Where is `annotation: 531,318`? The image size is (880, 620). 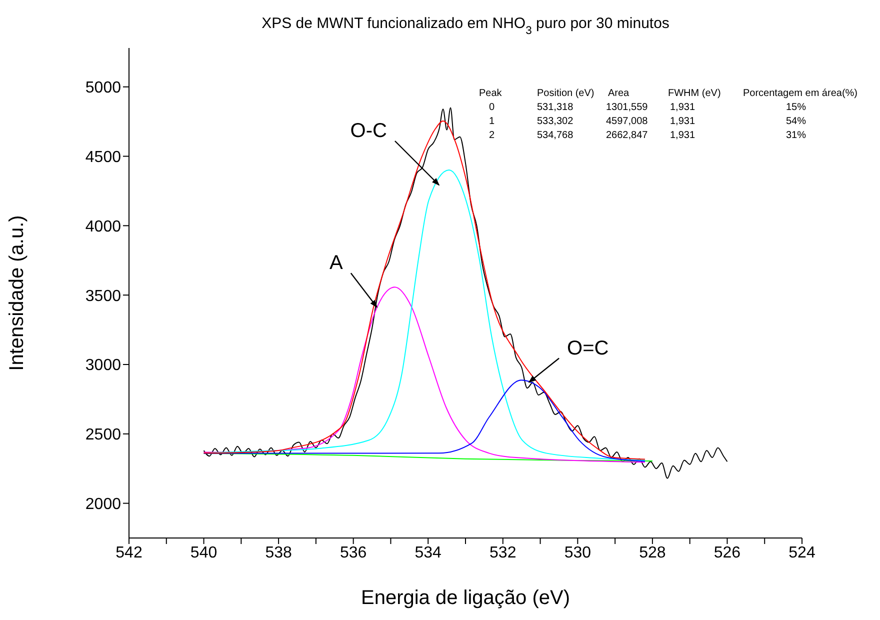 annotation: 531,318 is located at coordinates (555, 107).